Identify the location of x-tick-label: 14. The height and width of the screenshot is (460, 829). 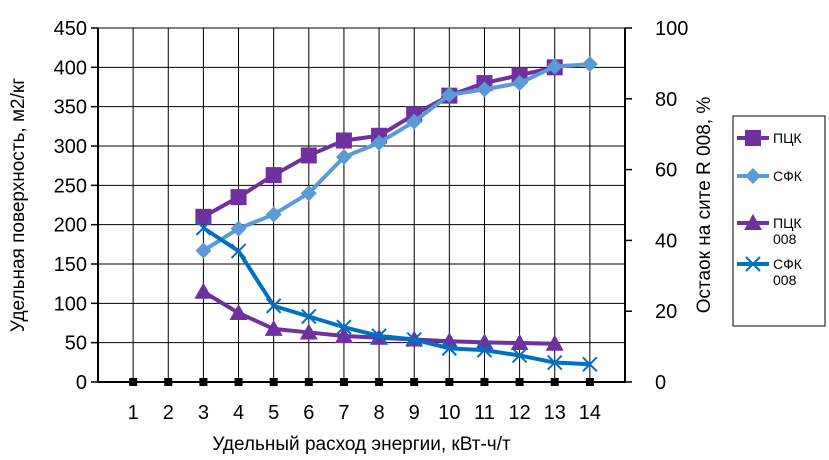
(590, 413).